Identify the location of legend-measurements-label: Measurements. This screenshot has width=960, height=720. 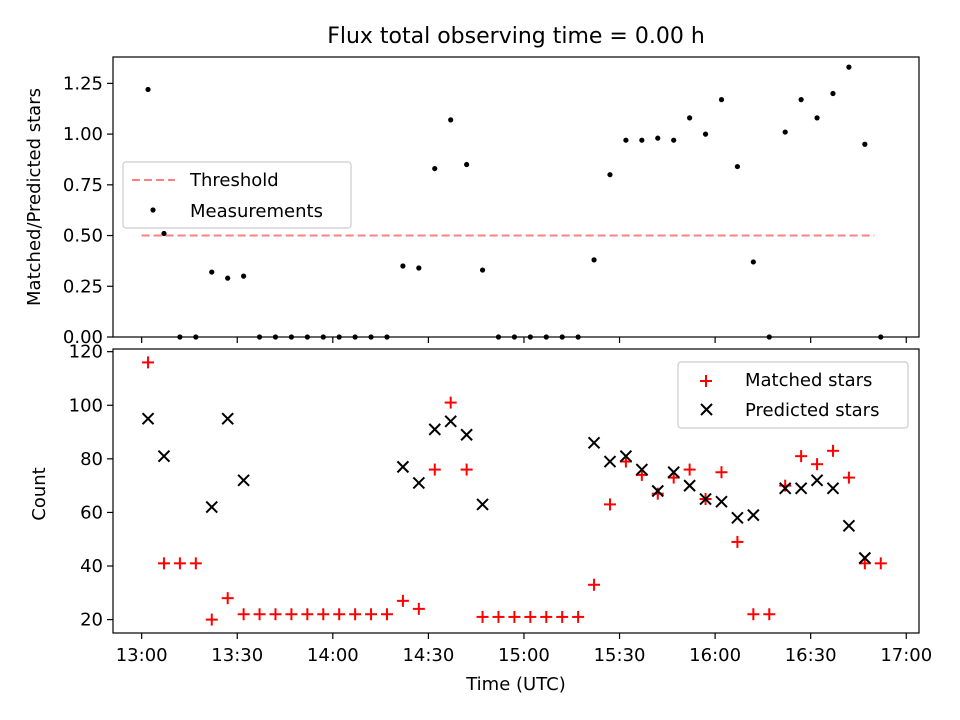
(256, 211).